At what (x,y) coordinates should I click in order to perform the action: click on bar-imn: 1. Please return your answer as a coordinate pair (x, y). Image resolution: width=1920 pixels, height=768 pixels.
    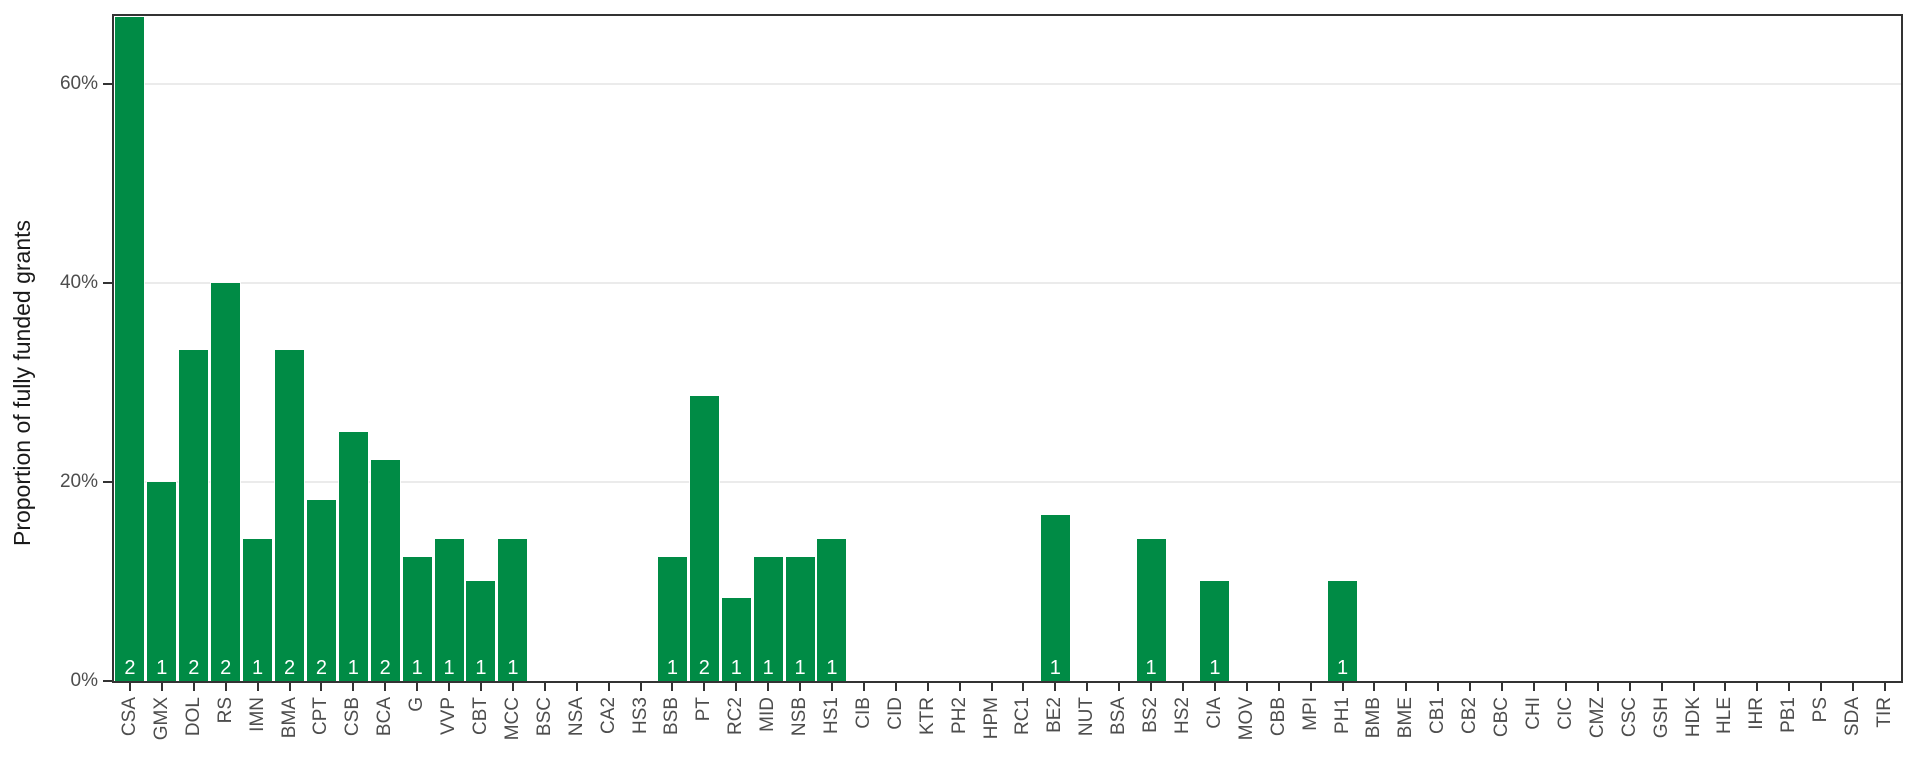
    Looking at the image, I should click on (258, 609).